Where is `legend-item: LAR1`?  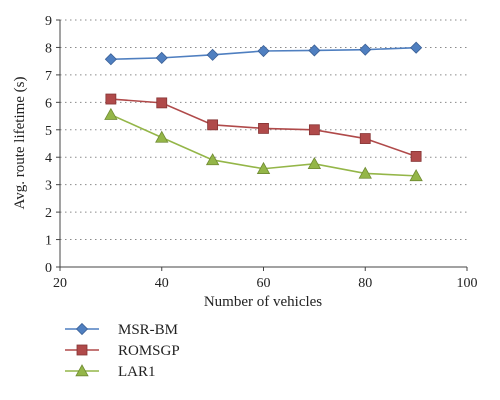 legend-item: LAR1 is located at coordinates (110, 372).